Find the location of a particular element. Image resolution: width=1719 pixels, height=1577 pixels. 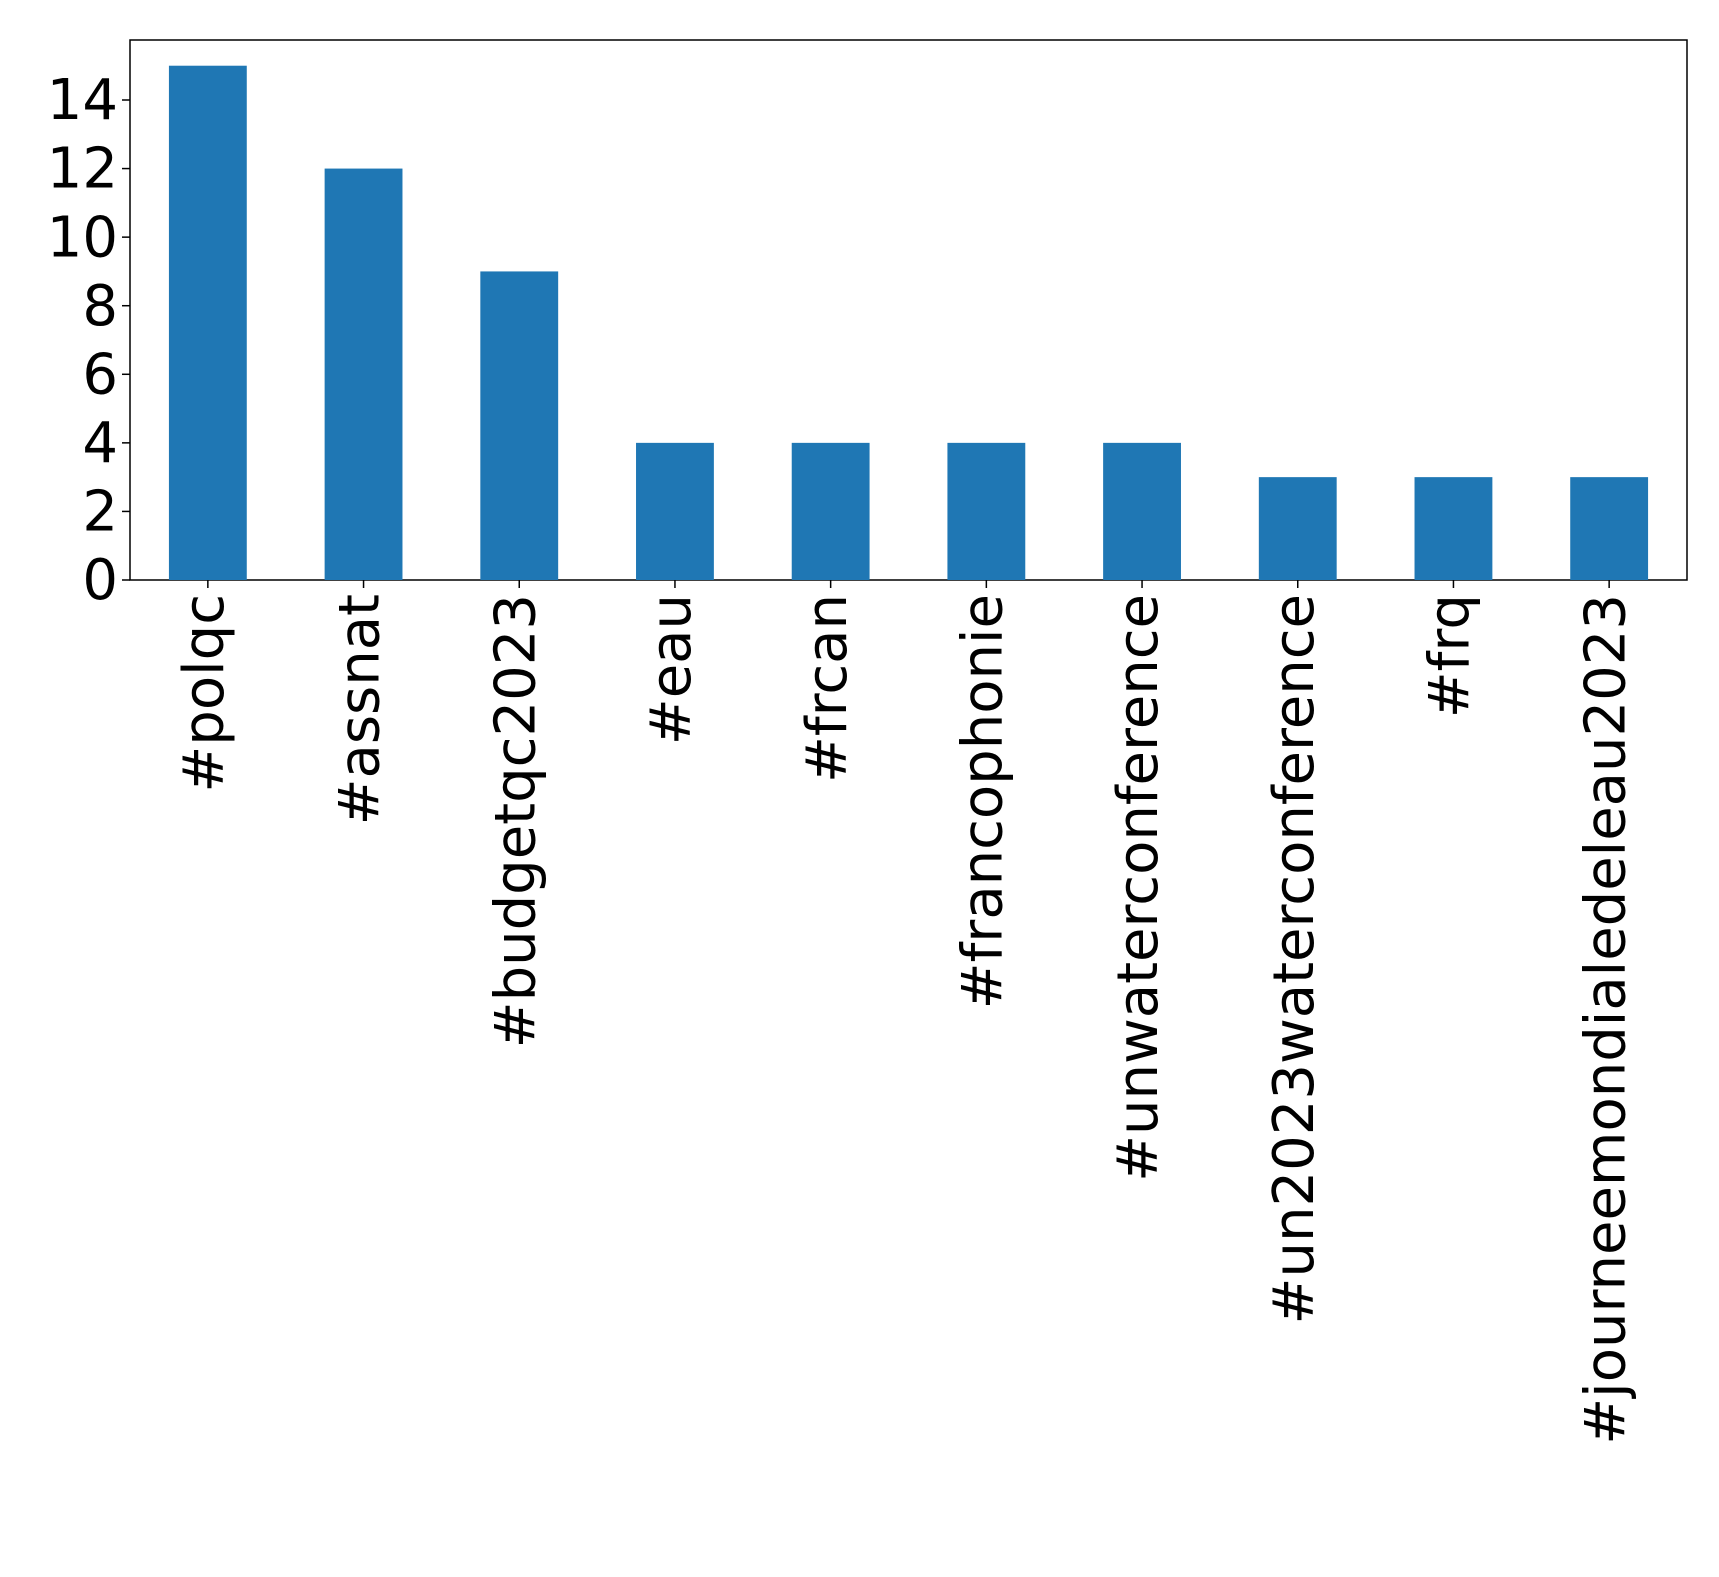

x-tick-label: #journeemondialedeleau2023 is located at coordinates (1605, 1019).